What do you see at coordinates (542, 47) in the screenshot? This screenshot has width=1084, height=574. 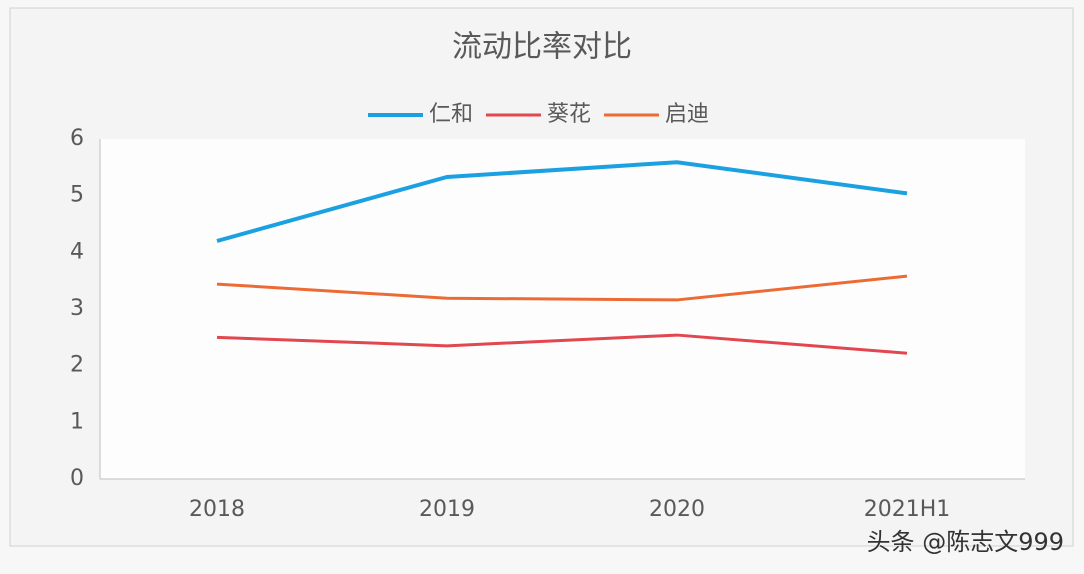 I see `chart-title: 流动比率对比` at bounding box center [542, 47].